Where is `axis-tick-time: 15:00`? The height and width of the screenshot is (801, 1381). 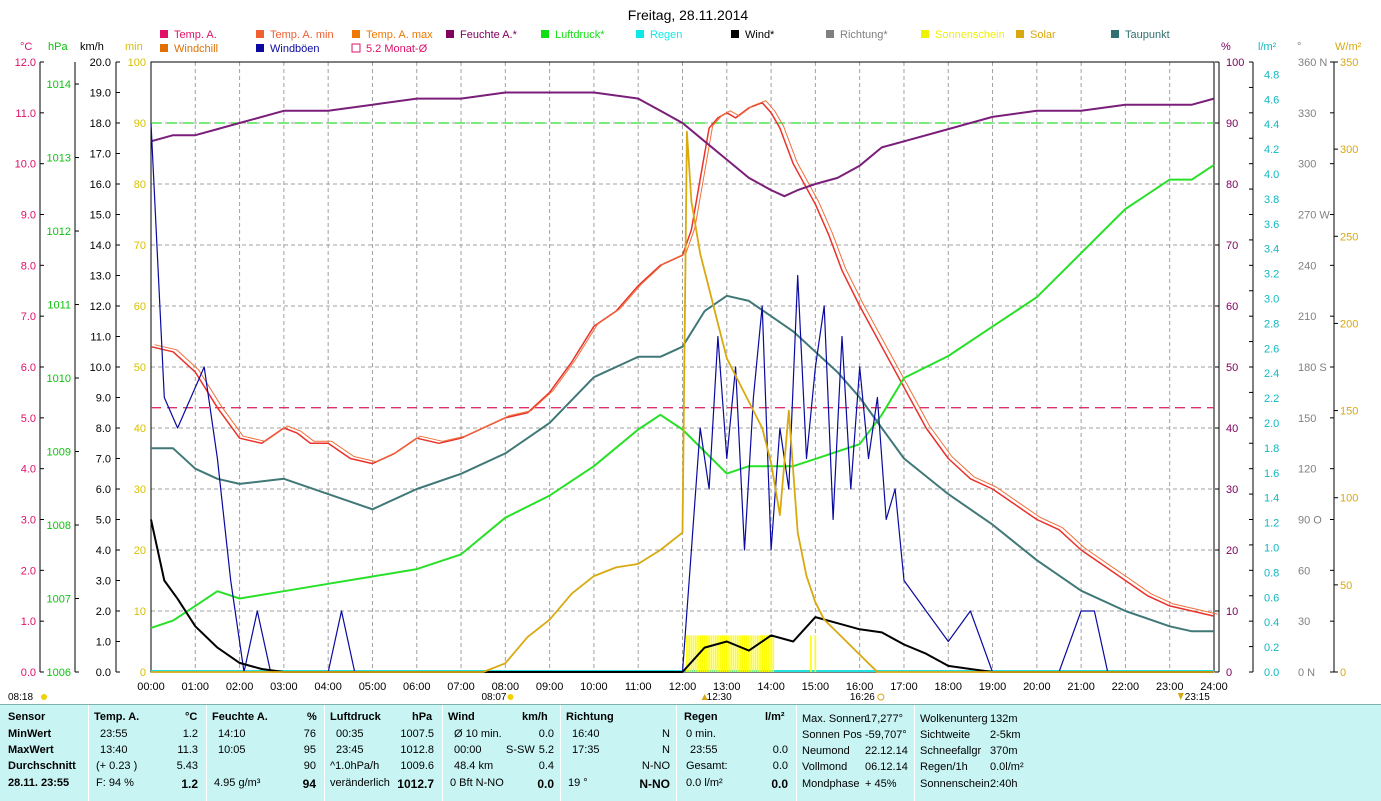
axis-tick-time: 15:00 is located at coordinates (816, 687).